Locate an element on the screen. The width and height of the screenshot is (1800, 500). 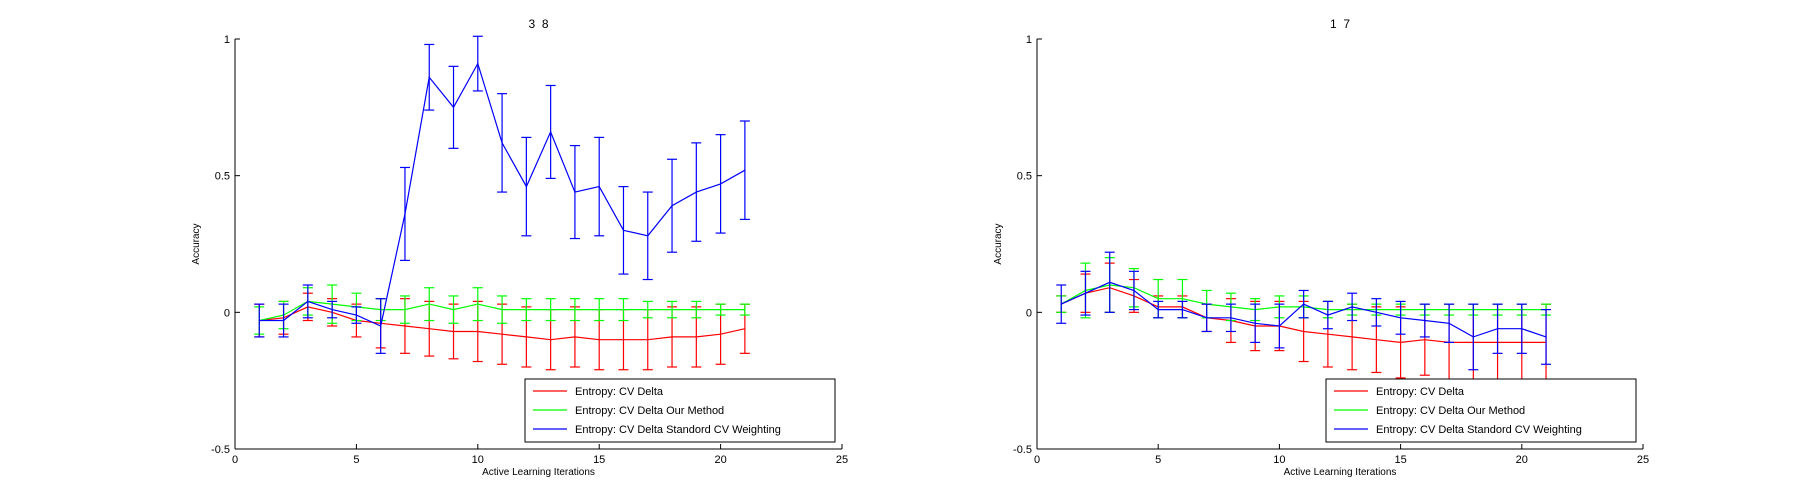
chart-title: 1 7 is located at coordinates (1340, 24).